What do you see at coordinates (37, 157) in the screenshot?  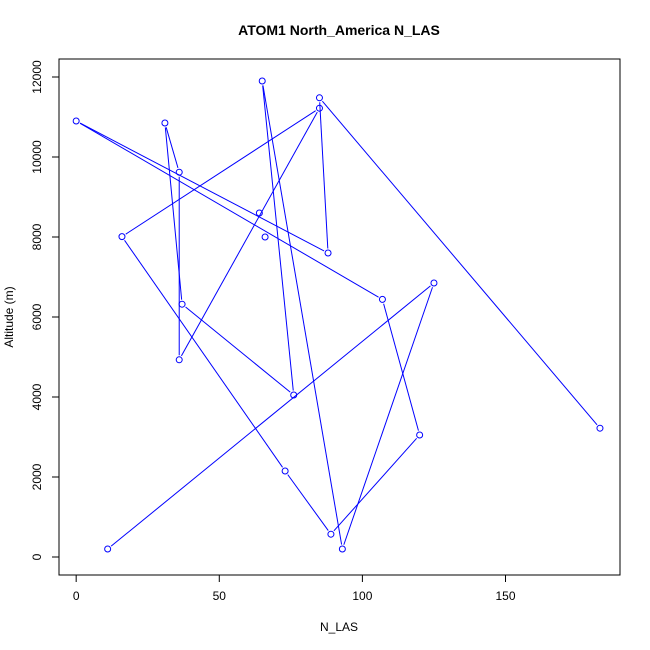 I see `y-tick-label: 10000` at bounding box center [37, 157].